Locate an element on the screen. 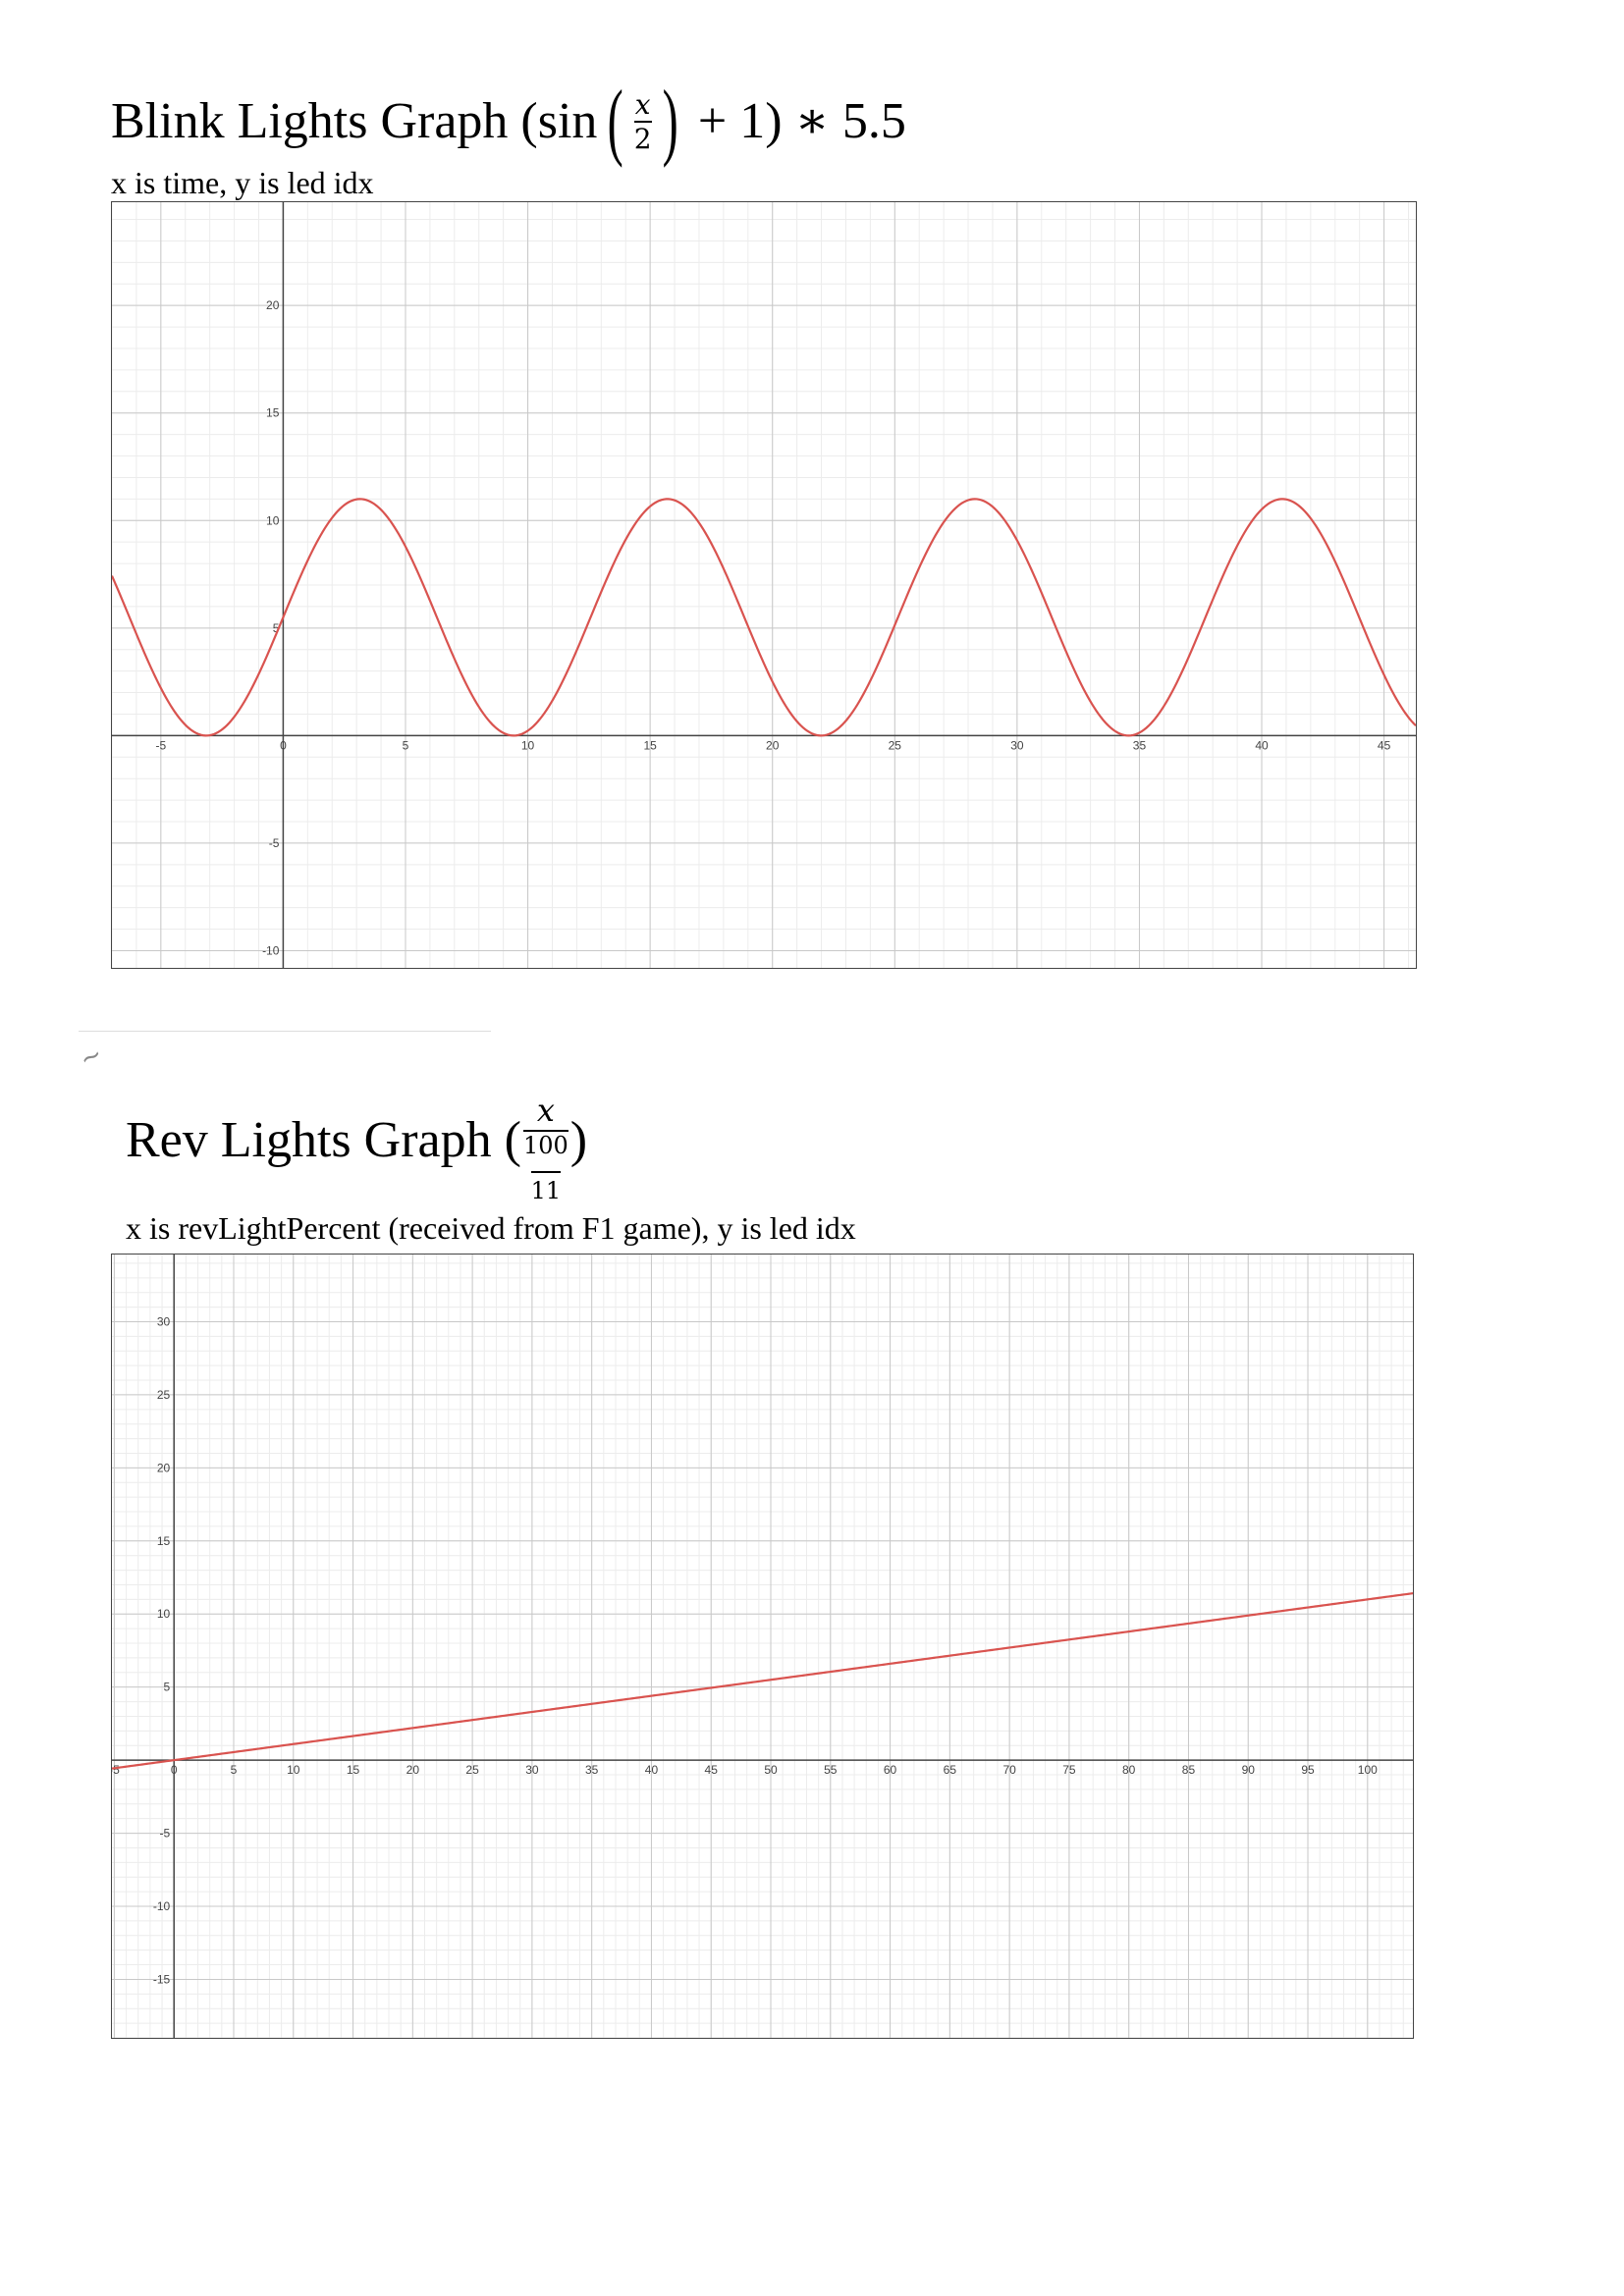 Image resolution: width=1624 pixels, height=2296 pixels. rev-x-tick-label: 80 is located at coordinates (1129, 1770).